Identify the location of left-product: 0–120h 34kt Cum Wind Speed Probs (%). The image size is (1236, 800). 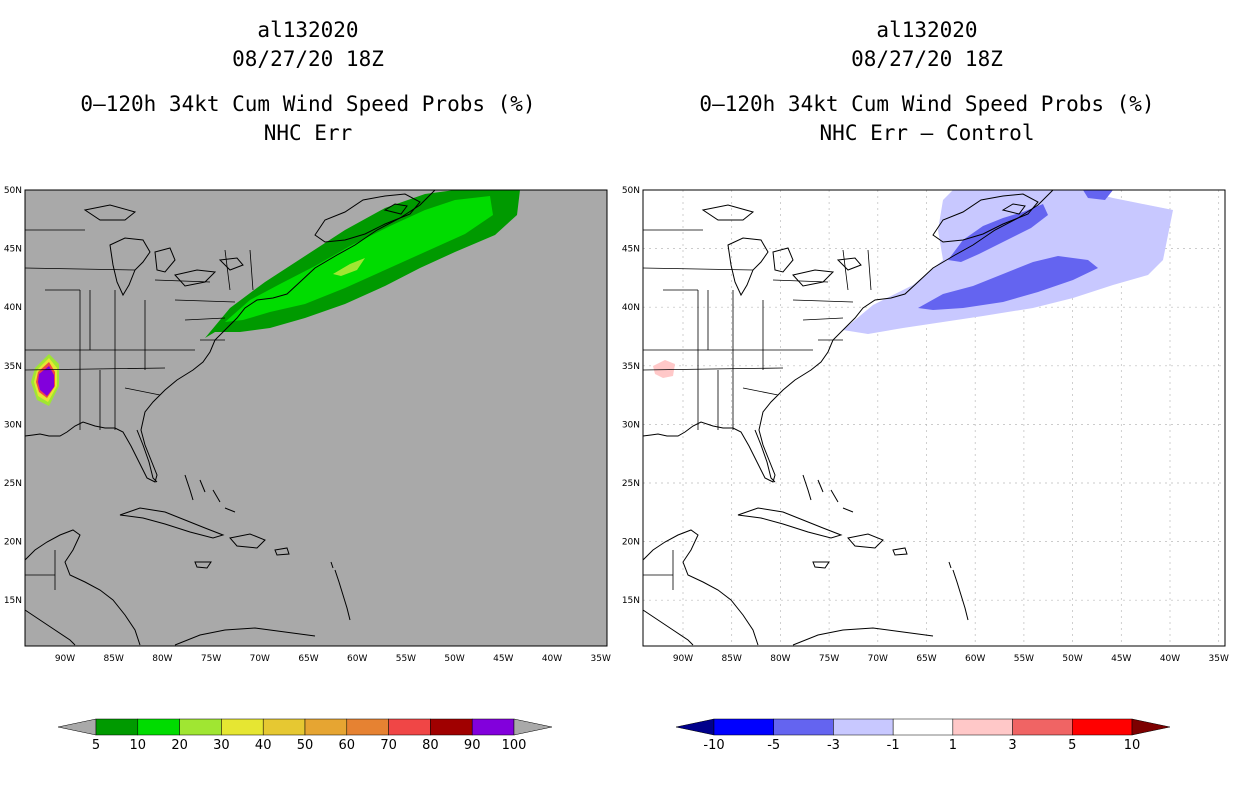
(308, 104).